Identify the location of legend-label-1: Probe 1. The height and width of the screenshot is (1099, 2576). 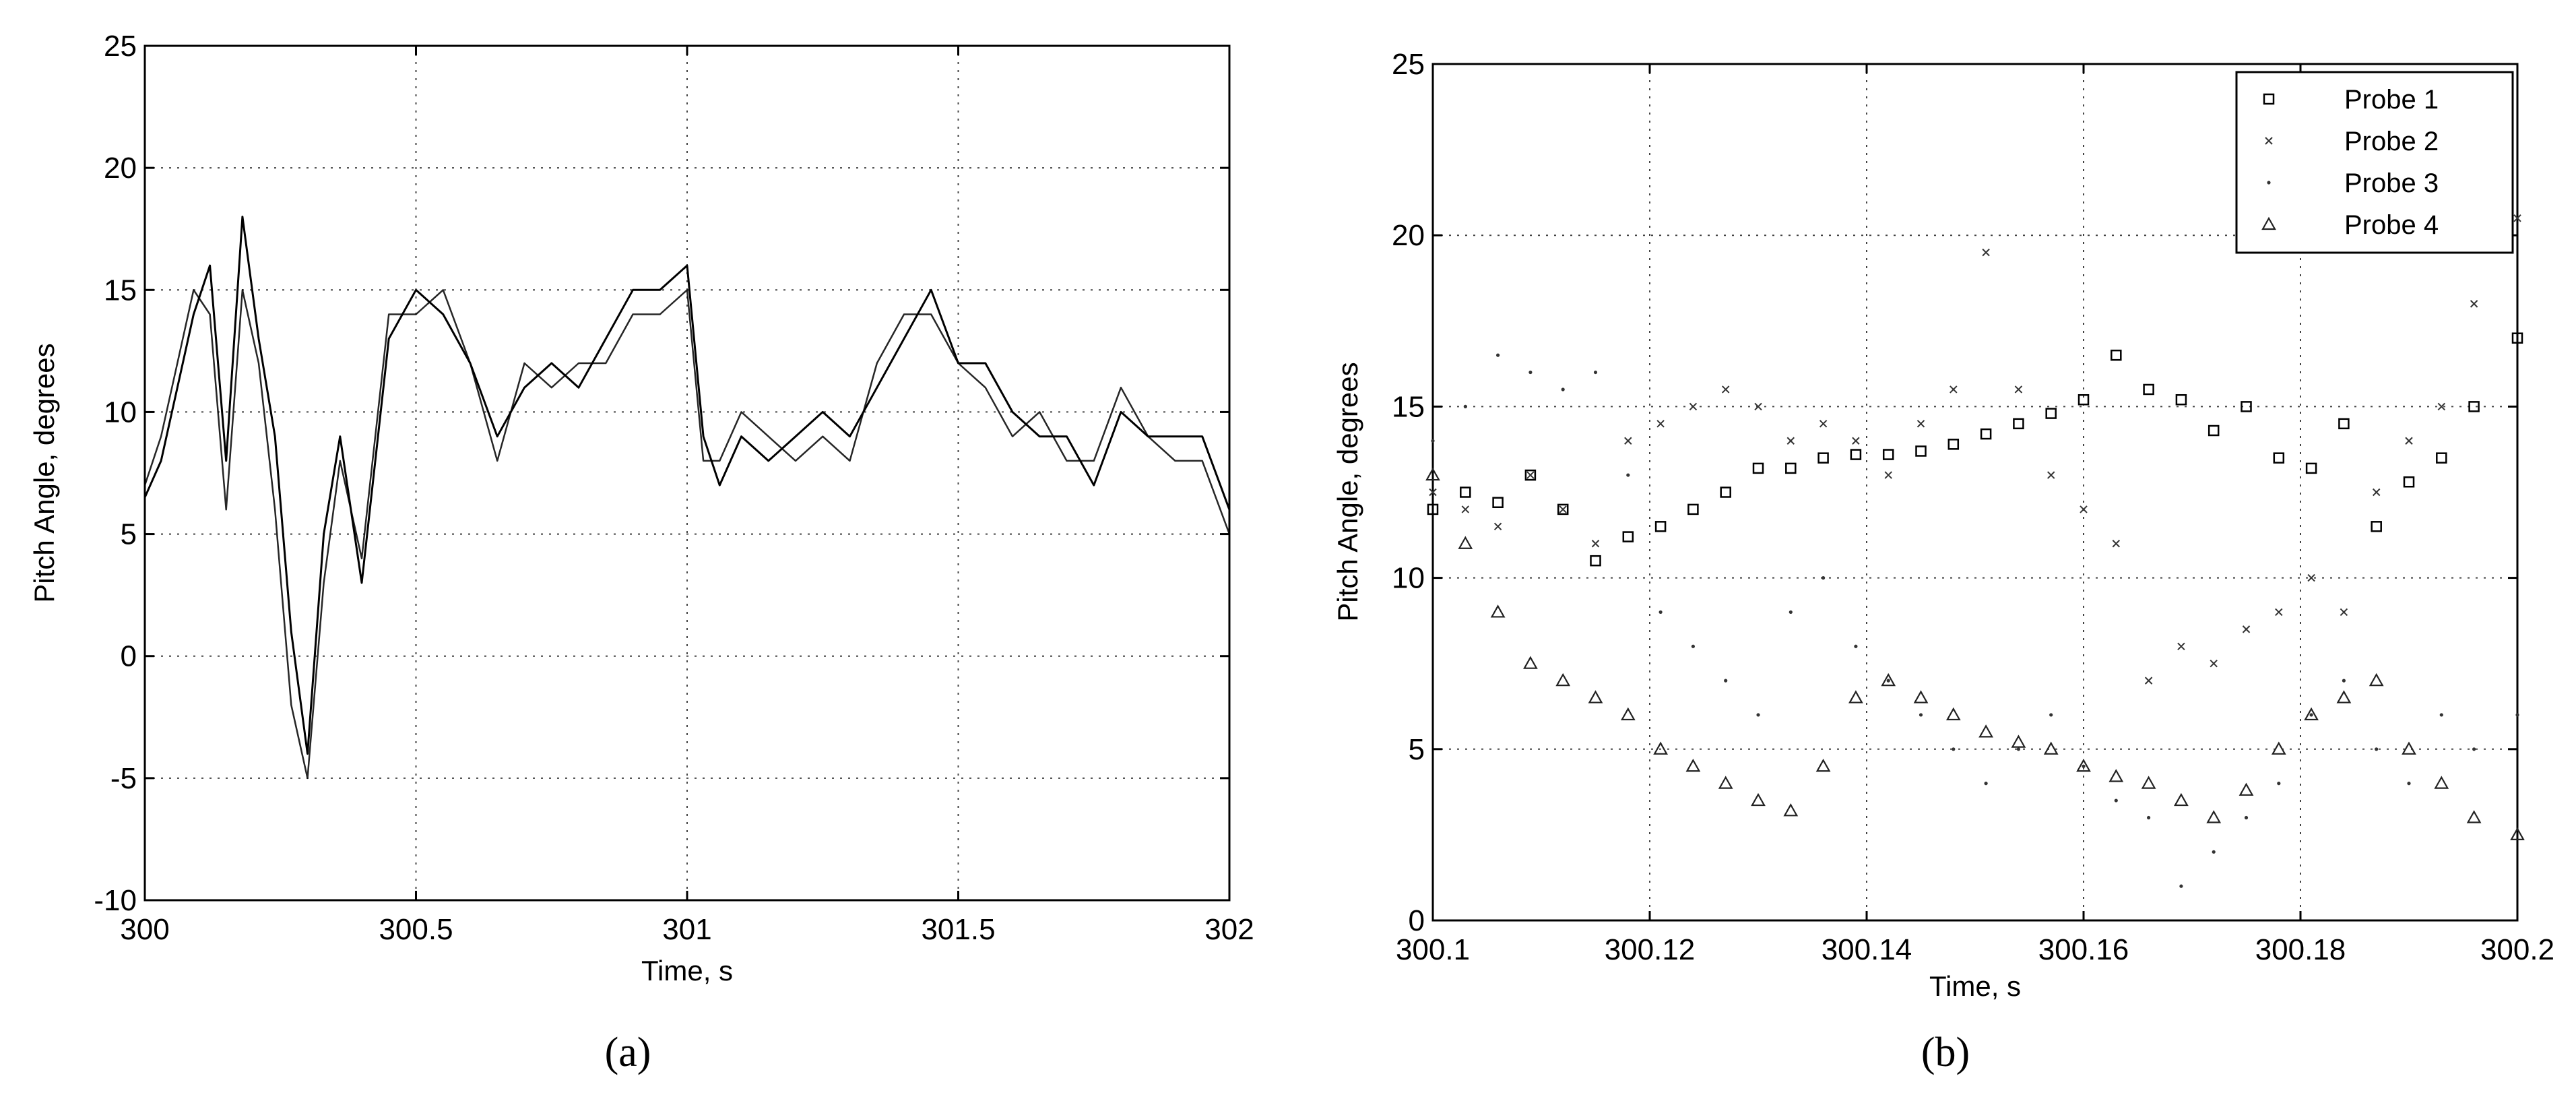
(2392, 100).